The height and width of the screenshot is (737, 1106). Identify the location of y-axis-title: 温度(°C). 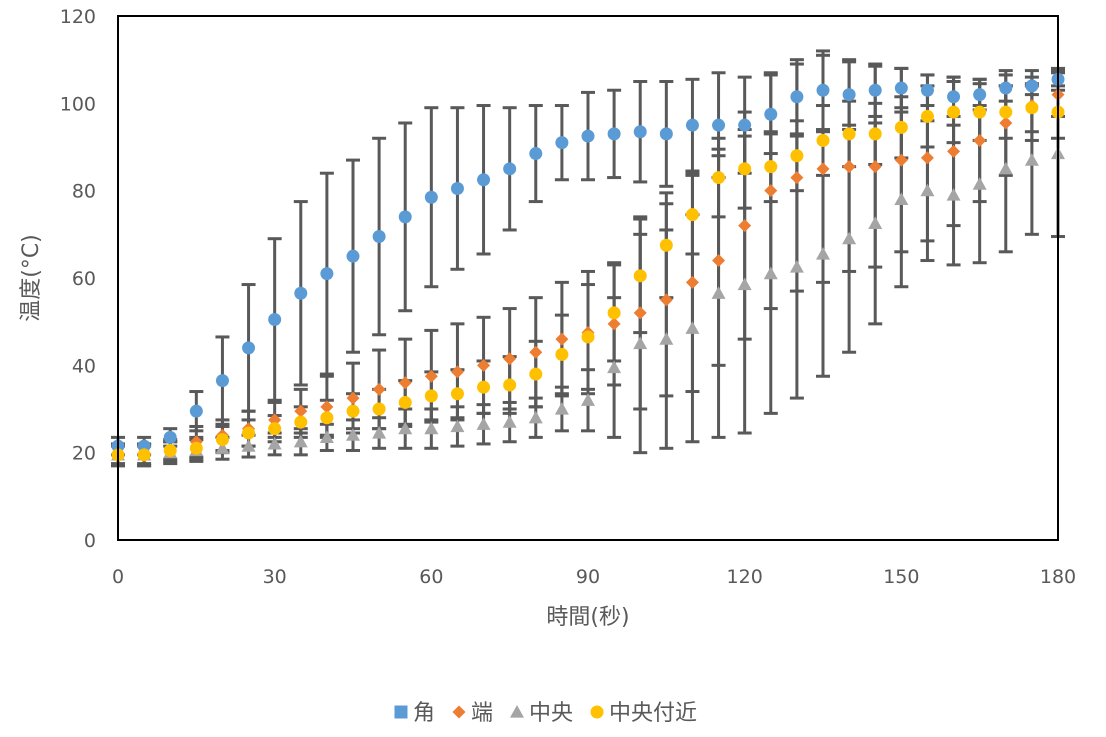
(31, 278).